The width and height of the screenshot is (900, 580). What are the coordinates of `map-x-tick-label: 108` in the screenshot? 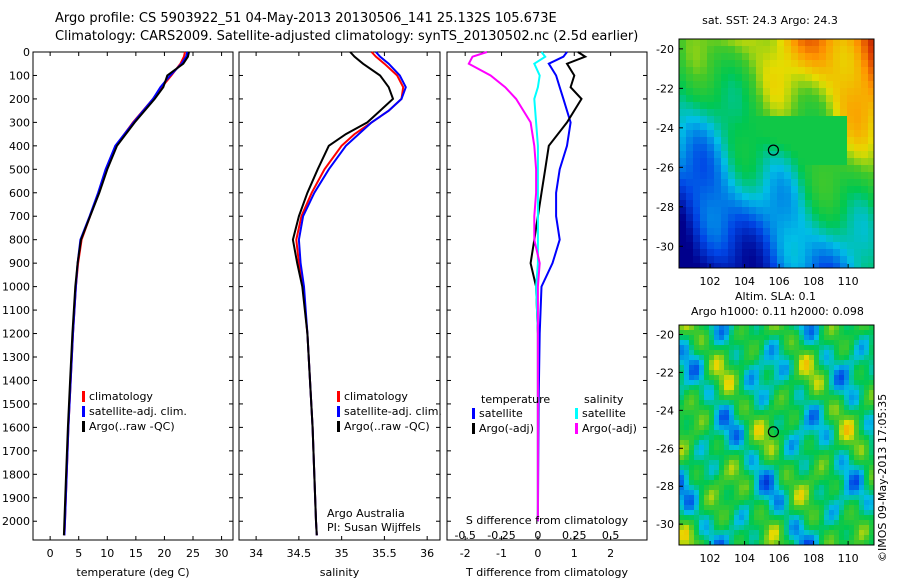 It's located at (813, 281).